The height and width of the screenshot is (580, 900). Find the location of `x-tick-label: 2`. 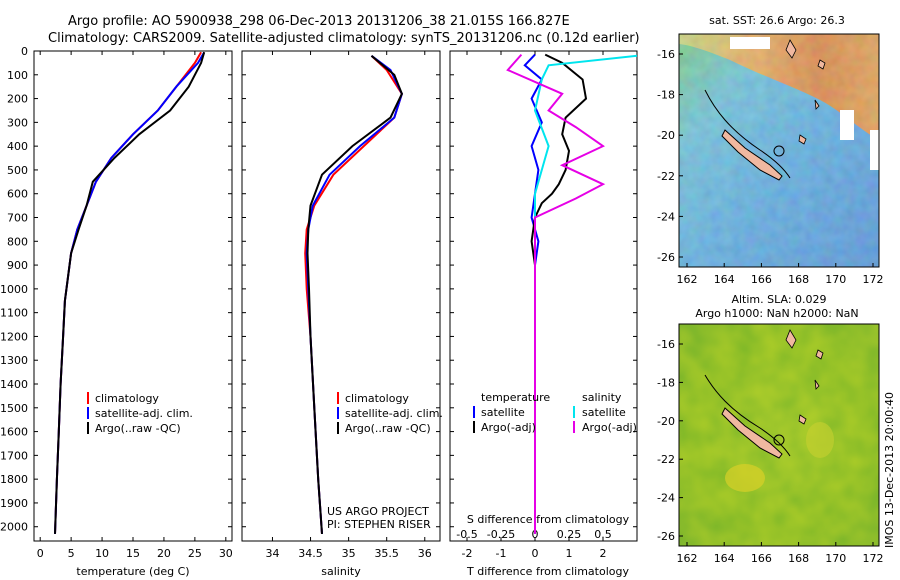

x-tick-label: 2 is located at coordinates (603, 553).